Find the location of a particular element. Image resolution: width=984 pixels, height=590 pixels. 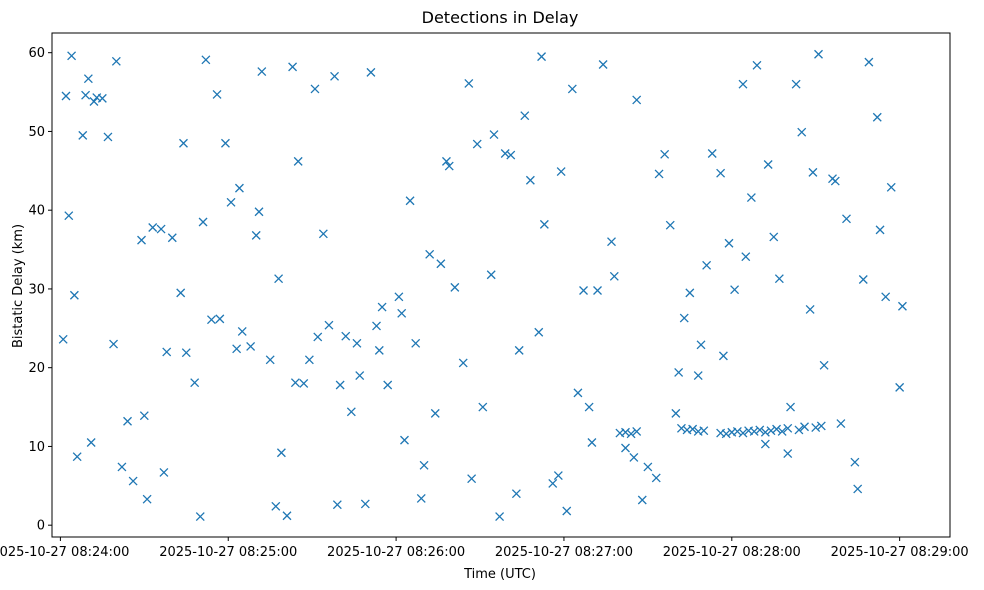

y-tick-label: 50 is located at coordinates (36, 132).